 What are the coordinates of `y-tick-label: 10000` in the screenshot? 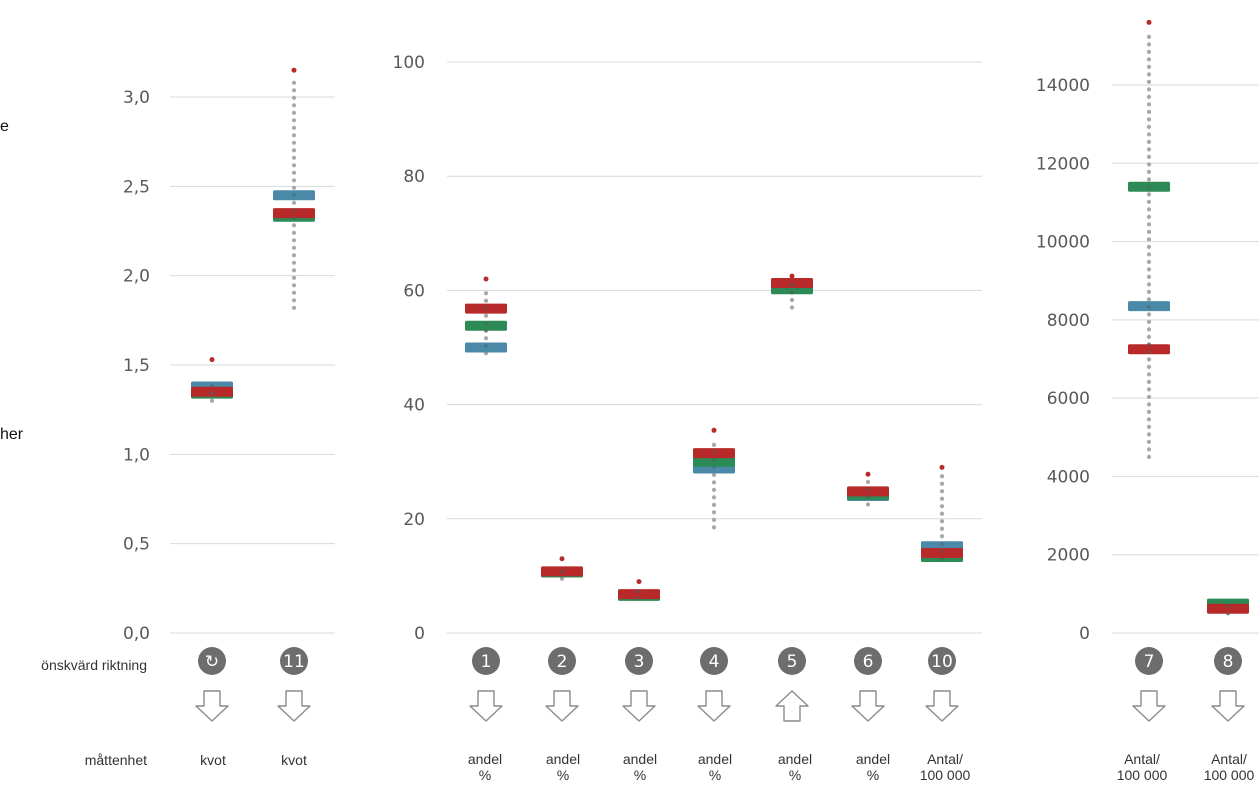 It's located at (1063, 243).